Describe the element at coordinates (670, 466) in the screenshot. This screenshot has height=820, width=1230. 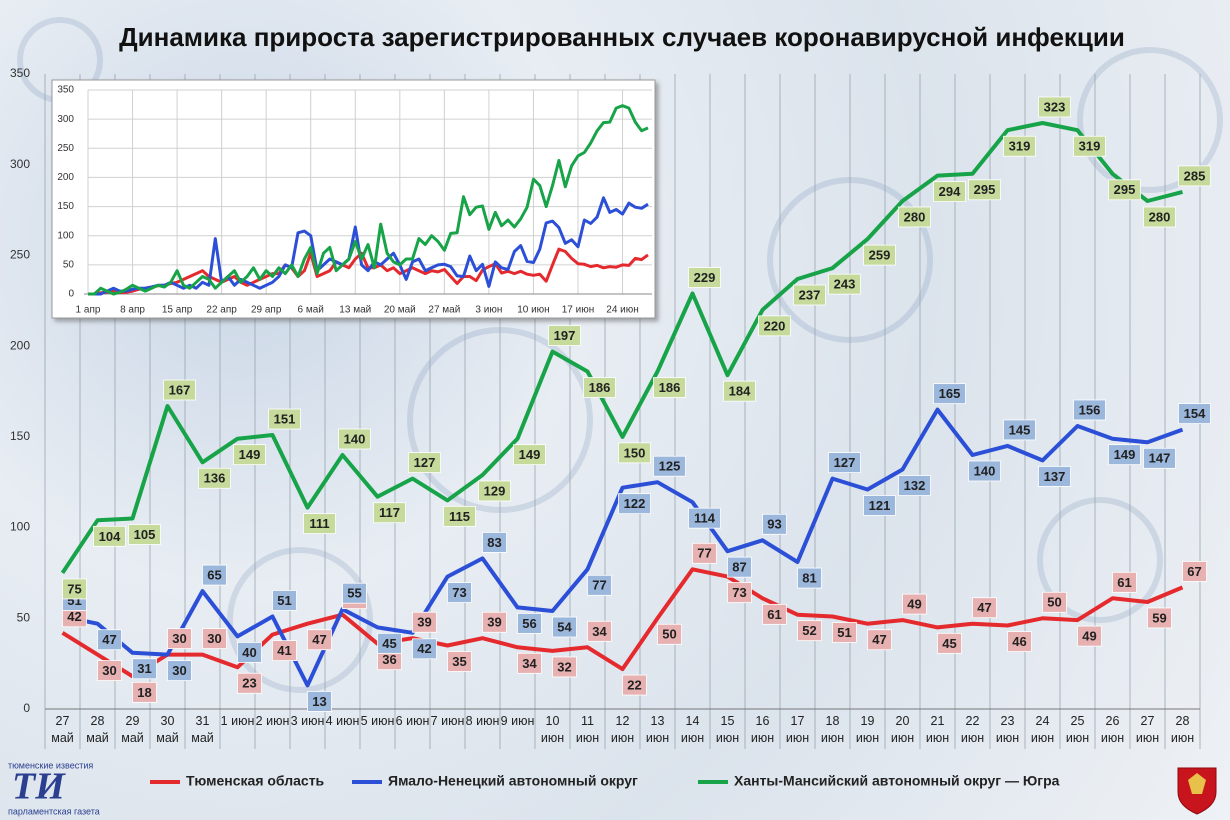
I see `data-label: 125` at that location.